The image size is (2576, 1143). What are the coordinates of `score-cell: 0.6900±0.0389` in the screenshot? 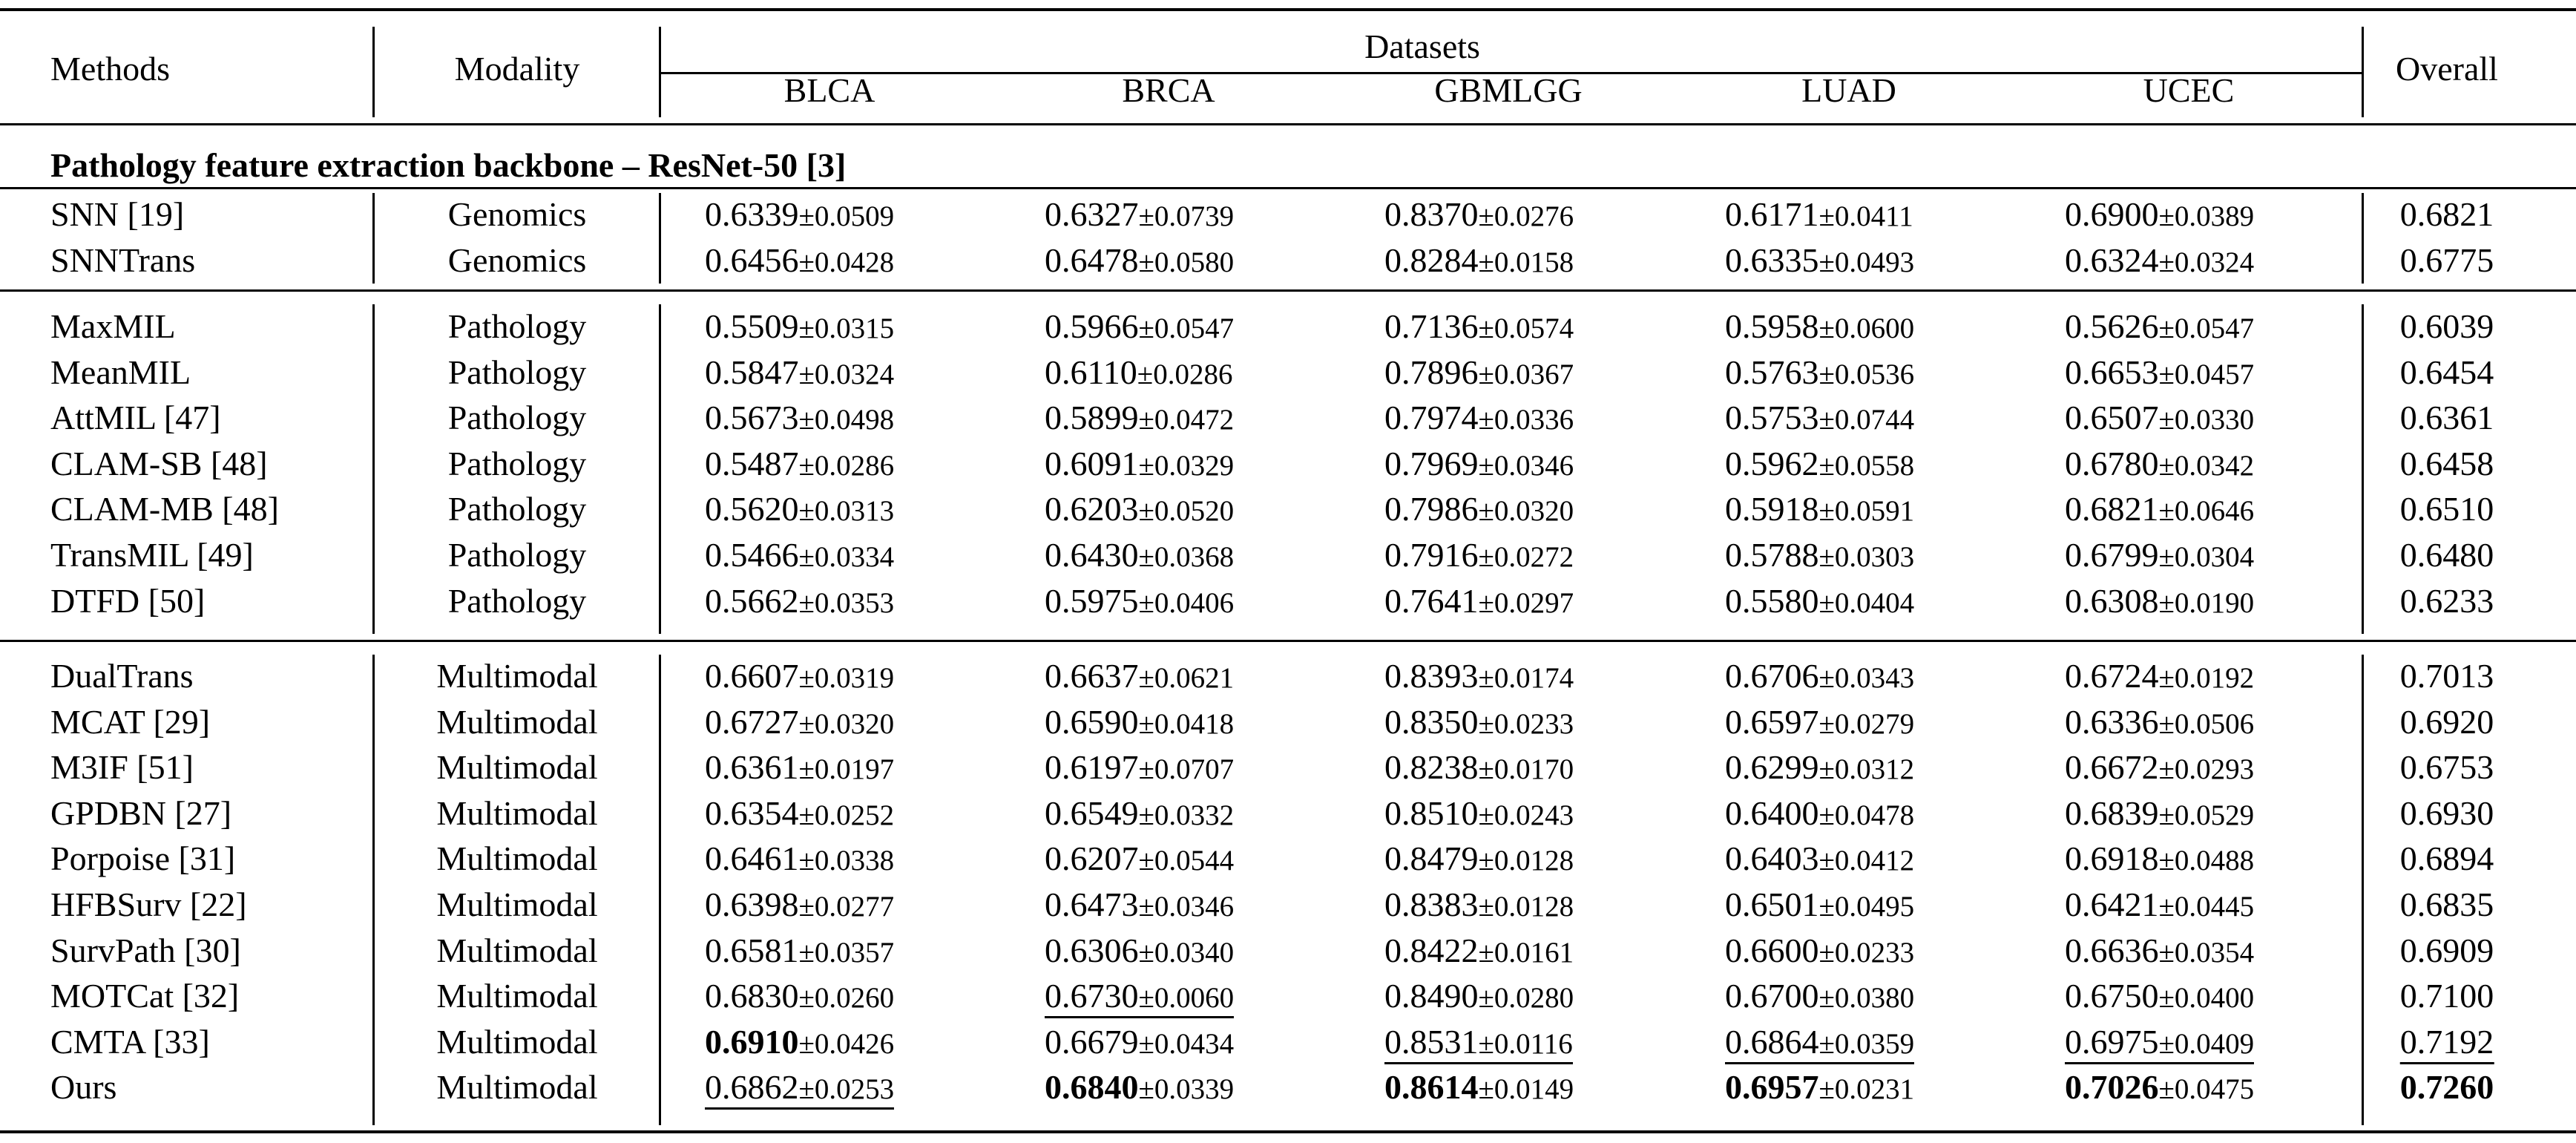 It's located at (2159, 214).